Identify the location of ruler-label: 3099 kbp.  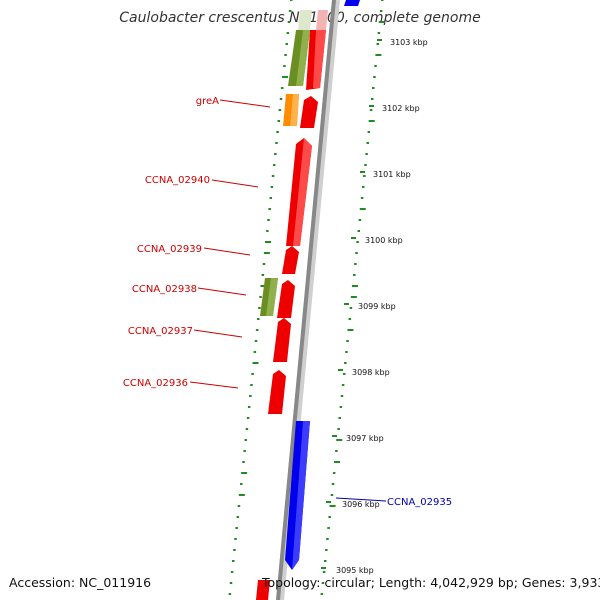
(377, 306).